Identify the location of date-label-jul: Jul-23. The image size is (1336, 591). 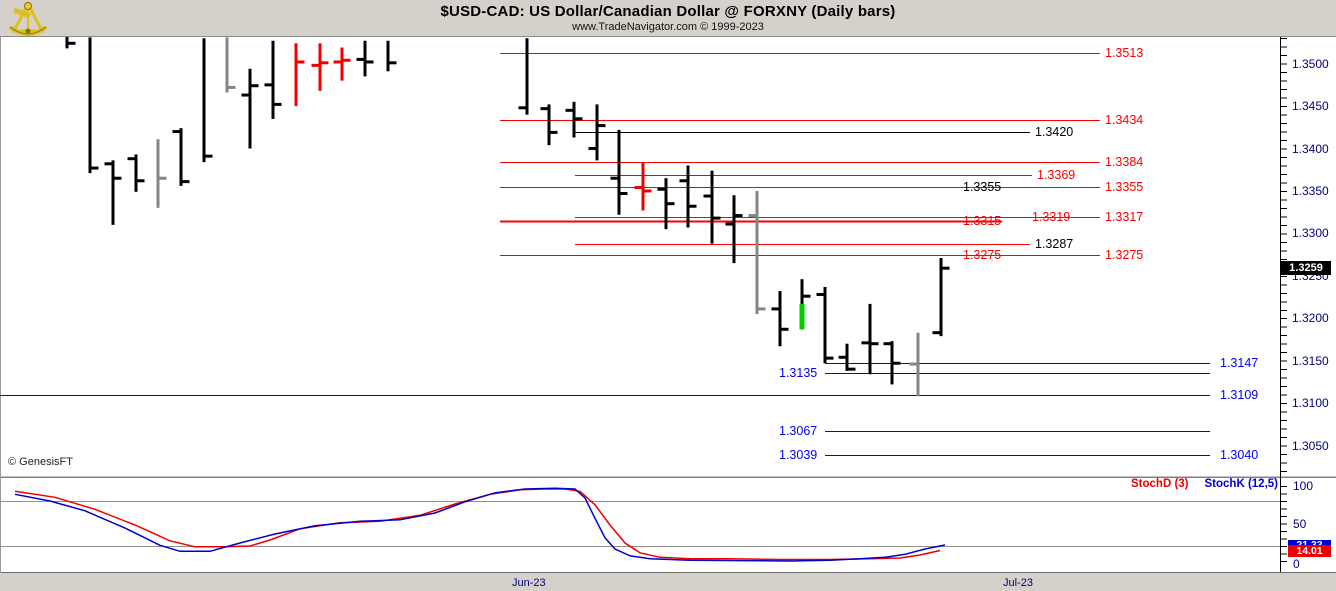
(1018, 583).